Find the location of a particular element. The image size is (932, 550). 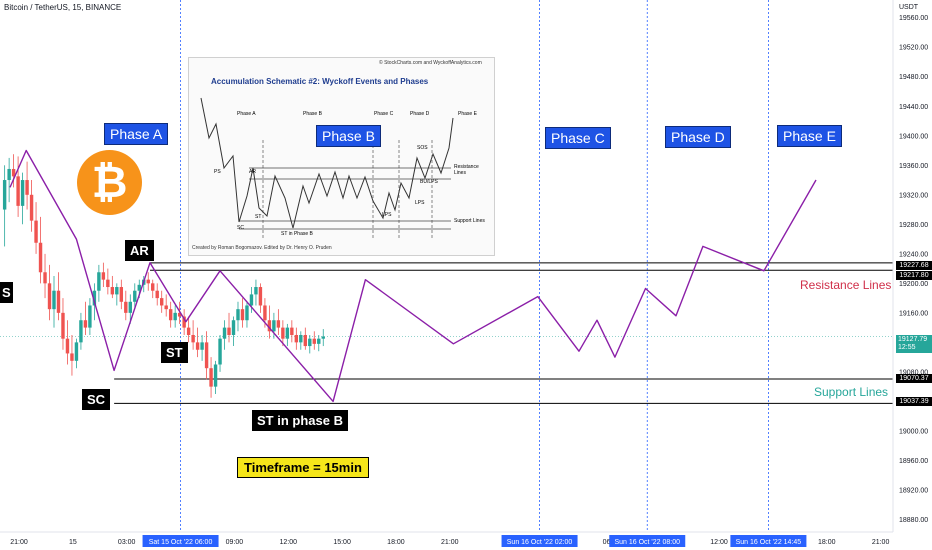

inset-phase-e: Phase E is located at coordinates (467, 114).